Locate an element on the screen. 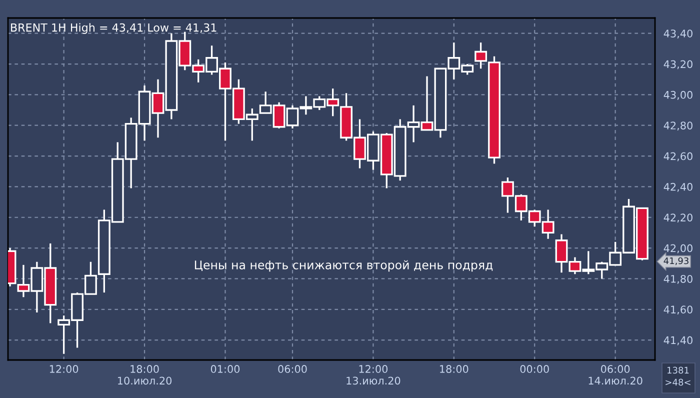 This screenshot has height=398, width=700. y-tick-label: 42,80 is located at coordinates (678, 126).